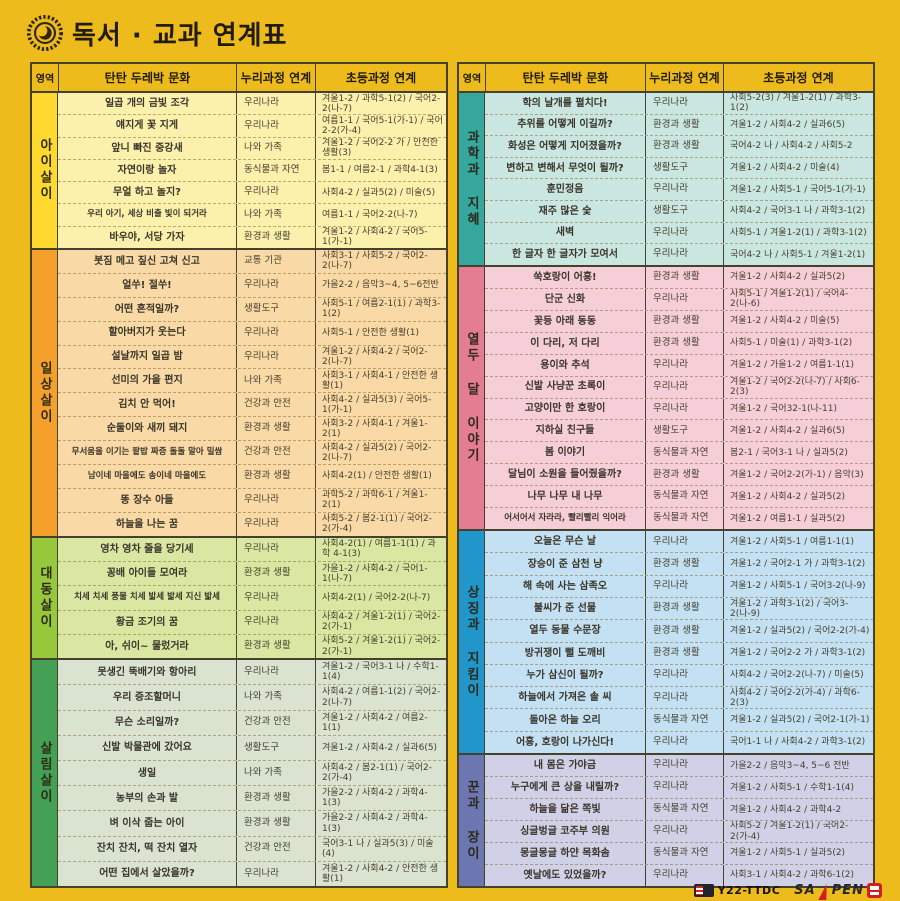  I want to click on column-header: 누리과정 연계, so click(684, 77).